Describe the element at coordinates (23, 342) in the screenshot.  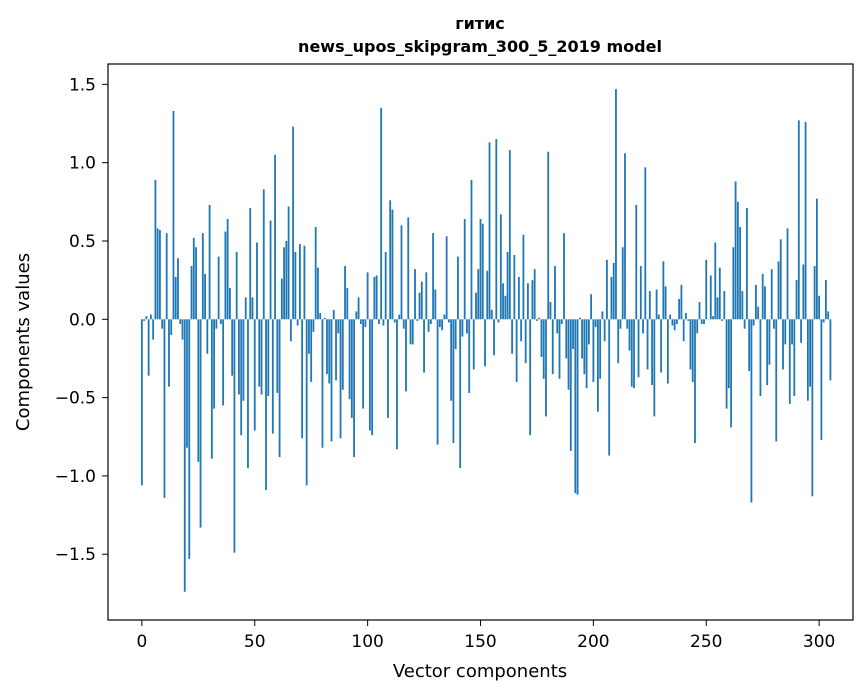
I see `y-axis-label: Components values` at that location.